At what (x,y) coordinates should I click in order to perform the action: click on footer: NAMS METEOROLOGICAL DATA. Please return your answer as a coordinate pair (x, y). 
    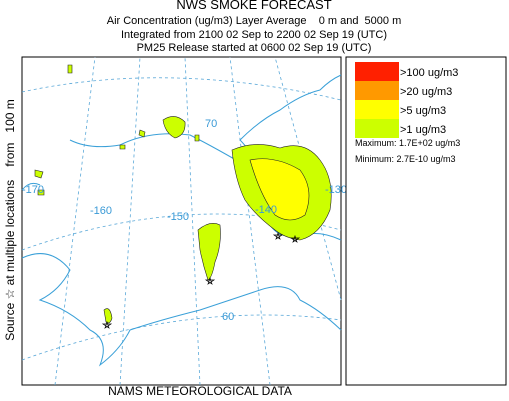
    Looking at the image, I should click on (200, 391).